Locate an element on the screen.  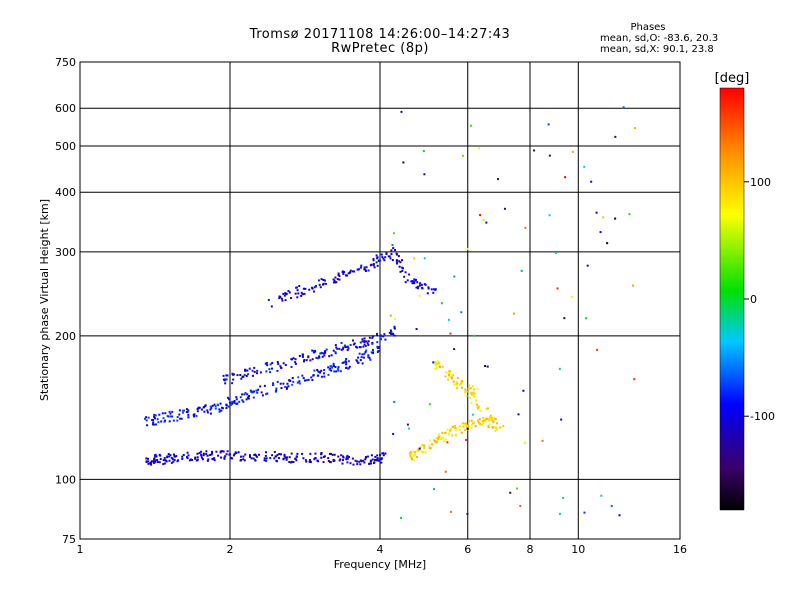
x-tick-label: 4 is located at coordinates (380, 549).